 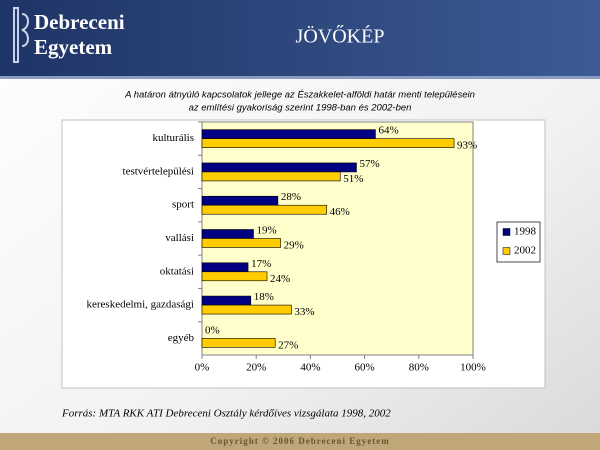 I want to click on x-tick-label: 20%, so click(x=256, y=368).